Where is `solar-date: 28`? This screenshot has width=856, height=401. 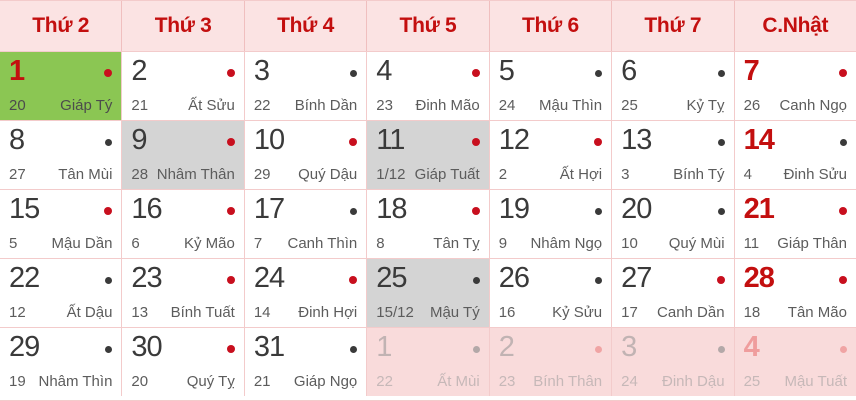
solar-date: 28 is located at coordinates (759, 278).